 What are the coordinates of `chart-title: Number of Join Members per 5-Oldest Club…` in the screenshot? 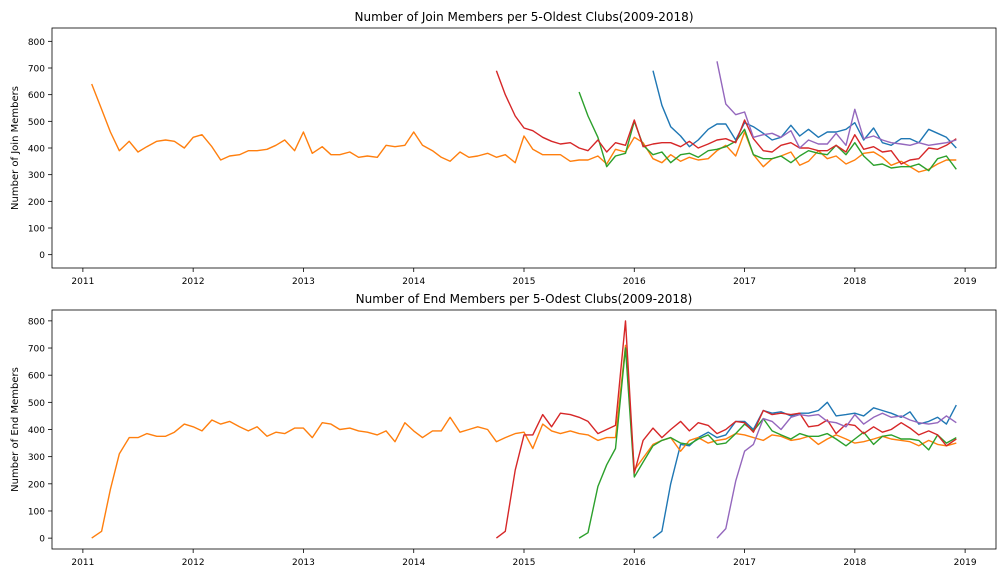 It's located at (523, 17).